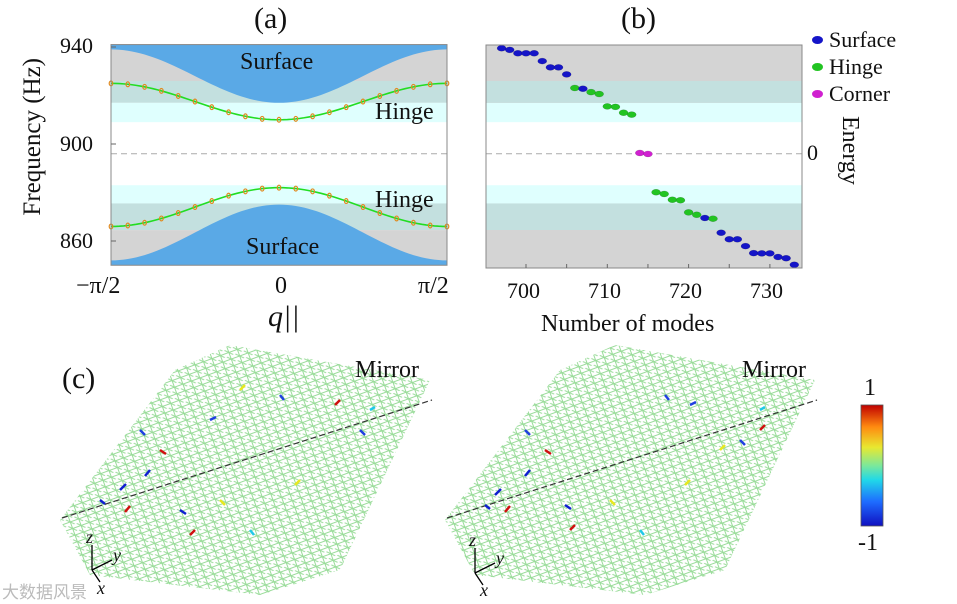 The width and height of the screenshot is (957, 604). Describe the element at coordinates (279, 112) in the screenshot. I see `band-hinge-cyan-upper` at that location.